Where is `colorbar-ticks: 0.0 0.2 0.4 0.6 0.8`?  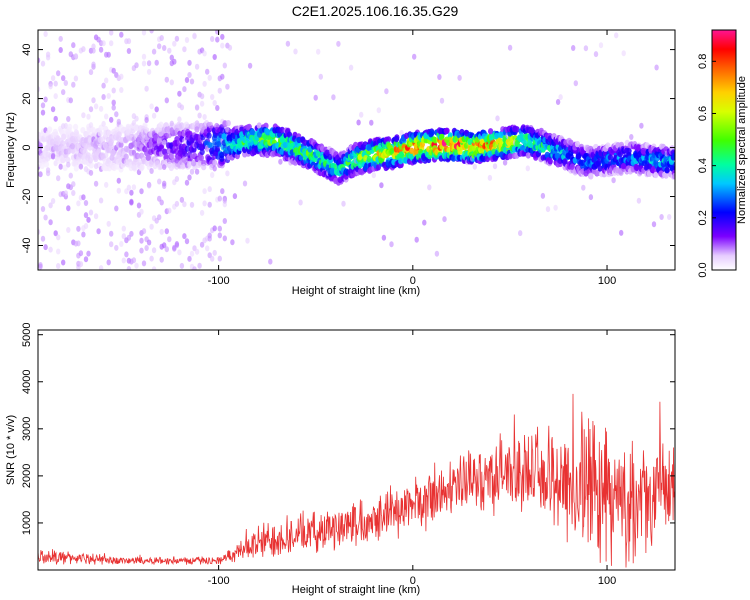
colorbar-ticks: 0.0 0.2 0.4 0.6 0.8 is located at coordinates (706, 166).